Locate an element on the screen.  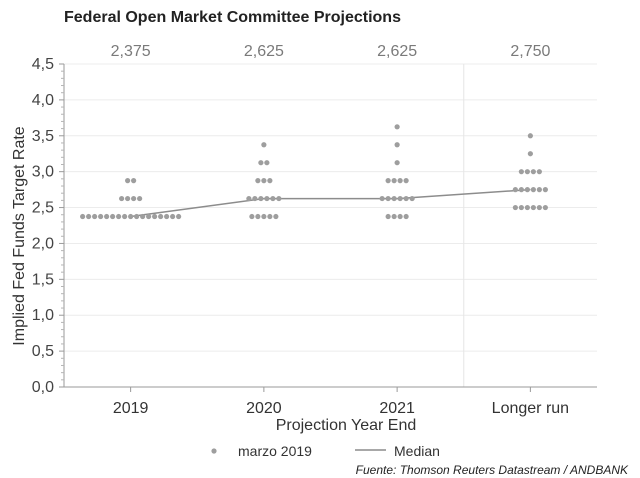
y-tick-label: 1,0 is located at coordinates (43, 315).